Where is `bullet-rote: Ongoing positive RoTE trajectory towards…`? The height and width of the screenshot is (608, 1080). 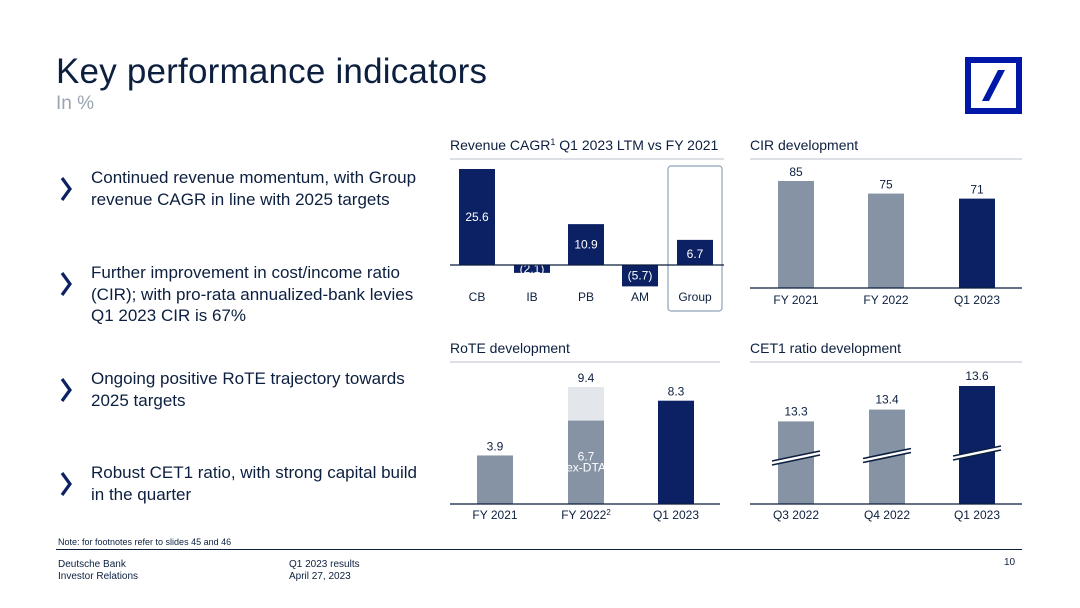
bullet-rote: Ongoing positive RoTE trajectory towards… is located at coordinates (239, 389).